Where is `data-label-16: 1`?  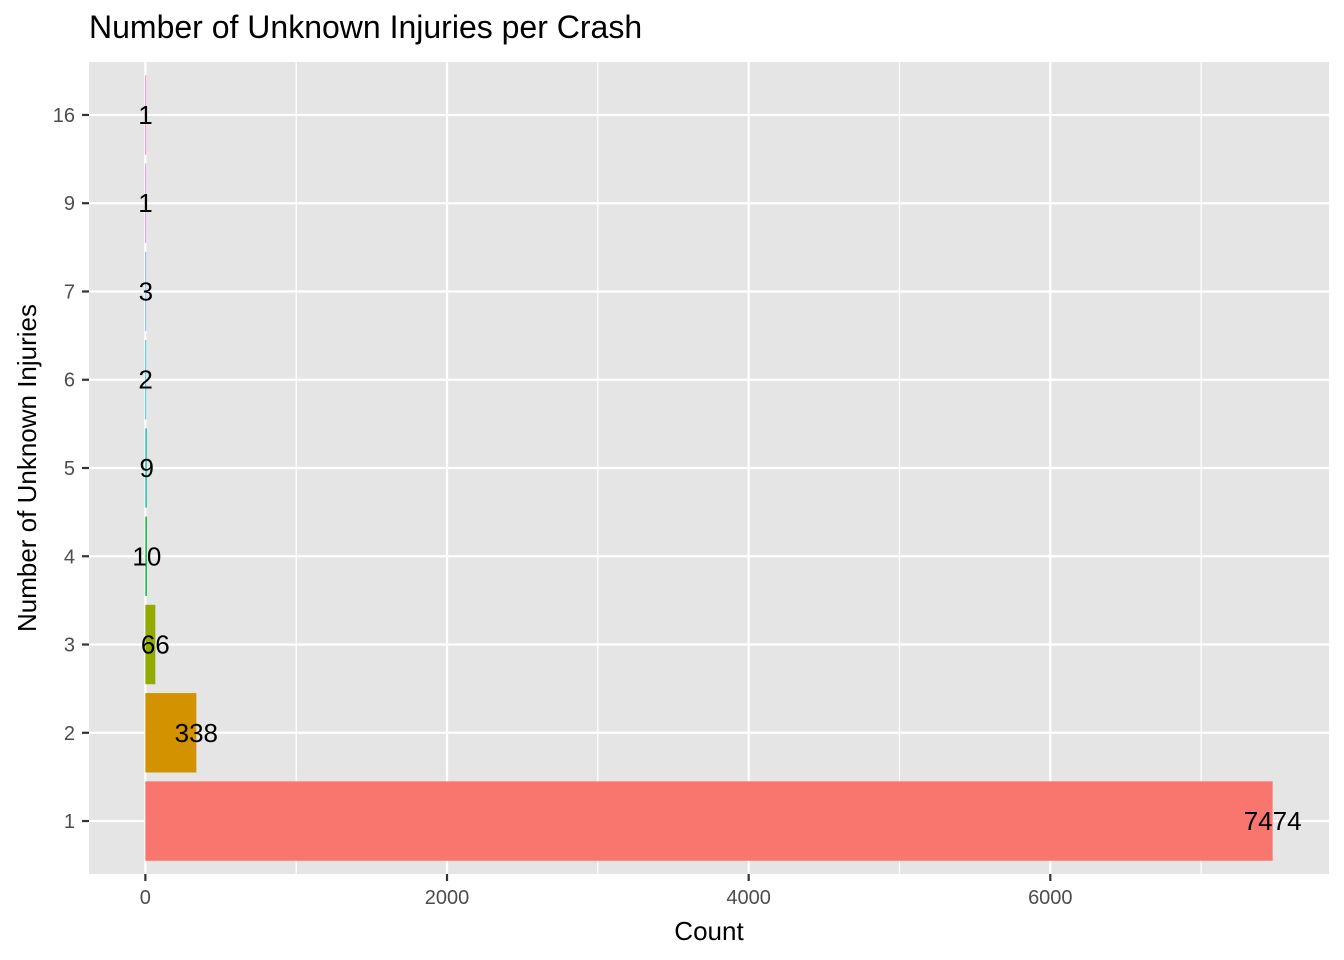 data-label-16: 1 is located at coordinates (145, 115).